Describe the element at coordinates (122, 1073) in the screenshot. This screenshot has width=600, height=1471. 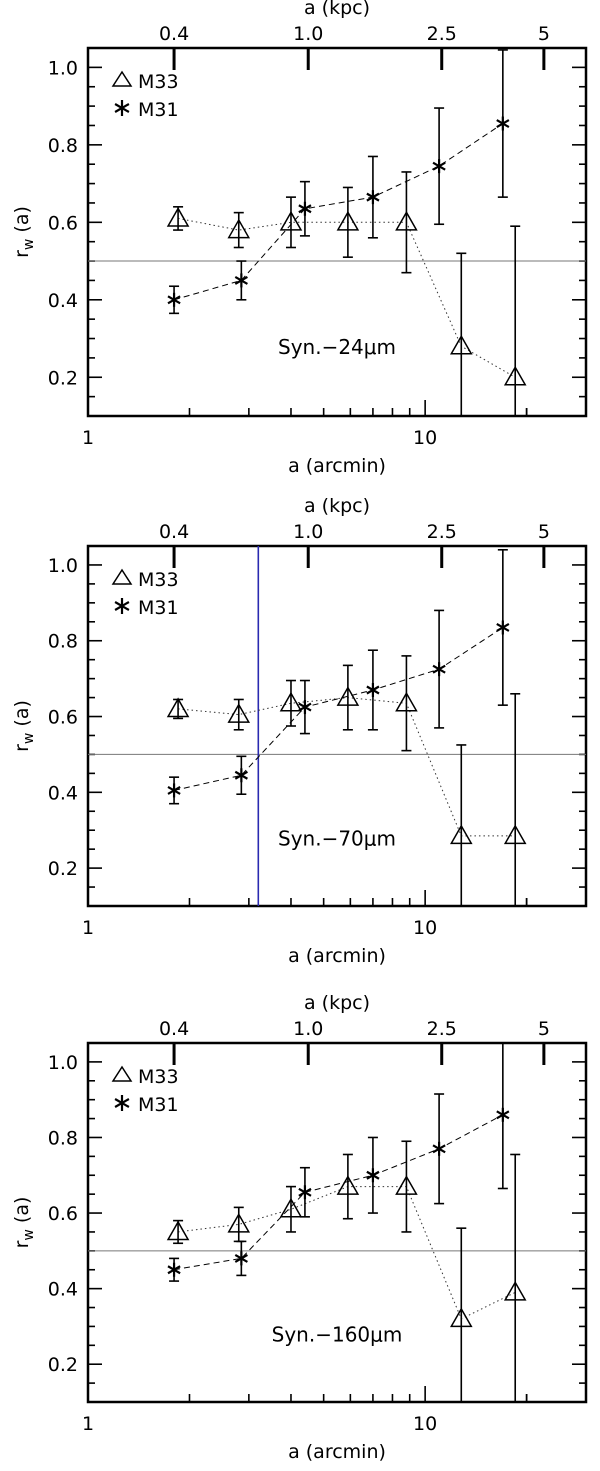
I see `legend-m33-marker` at that location.